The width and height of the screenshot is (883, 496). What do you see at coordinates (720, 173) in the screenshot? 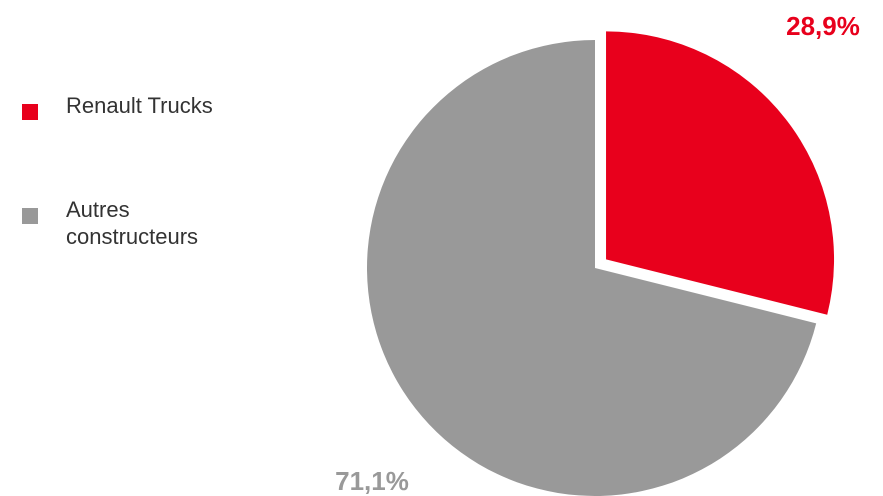
I see `pie-slice-renault-trucks` at bounding box center [720, 173].